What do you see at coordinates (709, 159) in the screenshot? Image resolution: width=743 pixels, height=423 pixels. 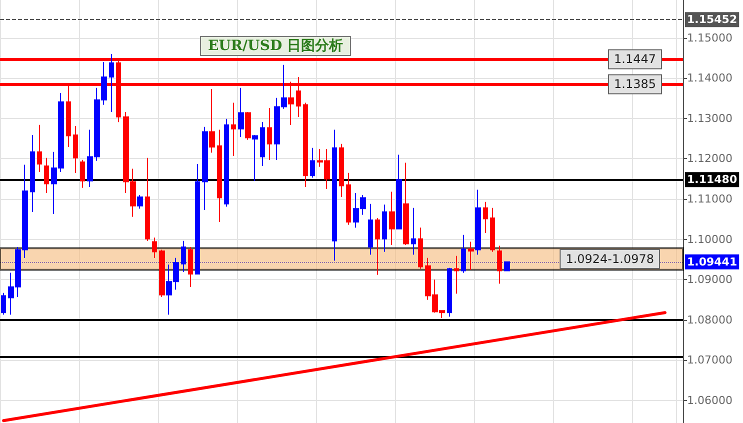 I see `y-tick-label: 1.12000` at bounding box center [709, 159].